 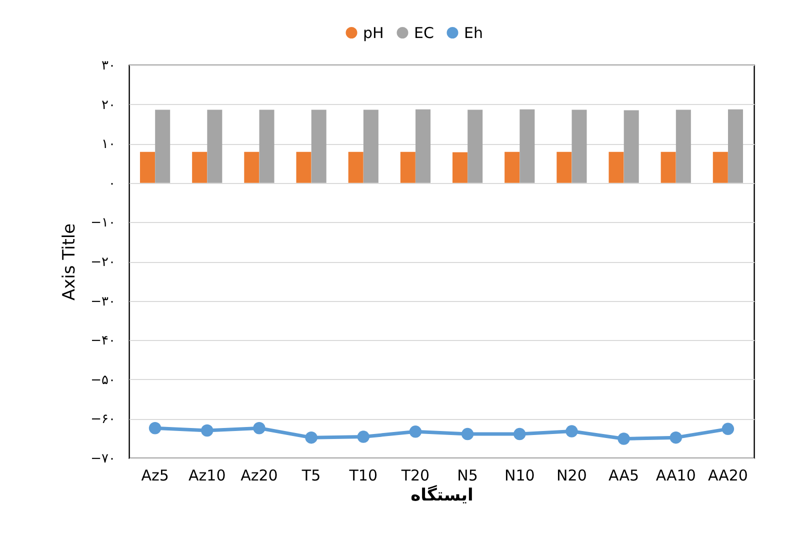 What do you see at coordinates (424, 33) in the screenshot?
I see `legend-label: EC` at bounding box center [424, 33].